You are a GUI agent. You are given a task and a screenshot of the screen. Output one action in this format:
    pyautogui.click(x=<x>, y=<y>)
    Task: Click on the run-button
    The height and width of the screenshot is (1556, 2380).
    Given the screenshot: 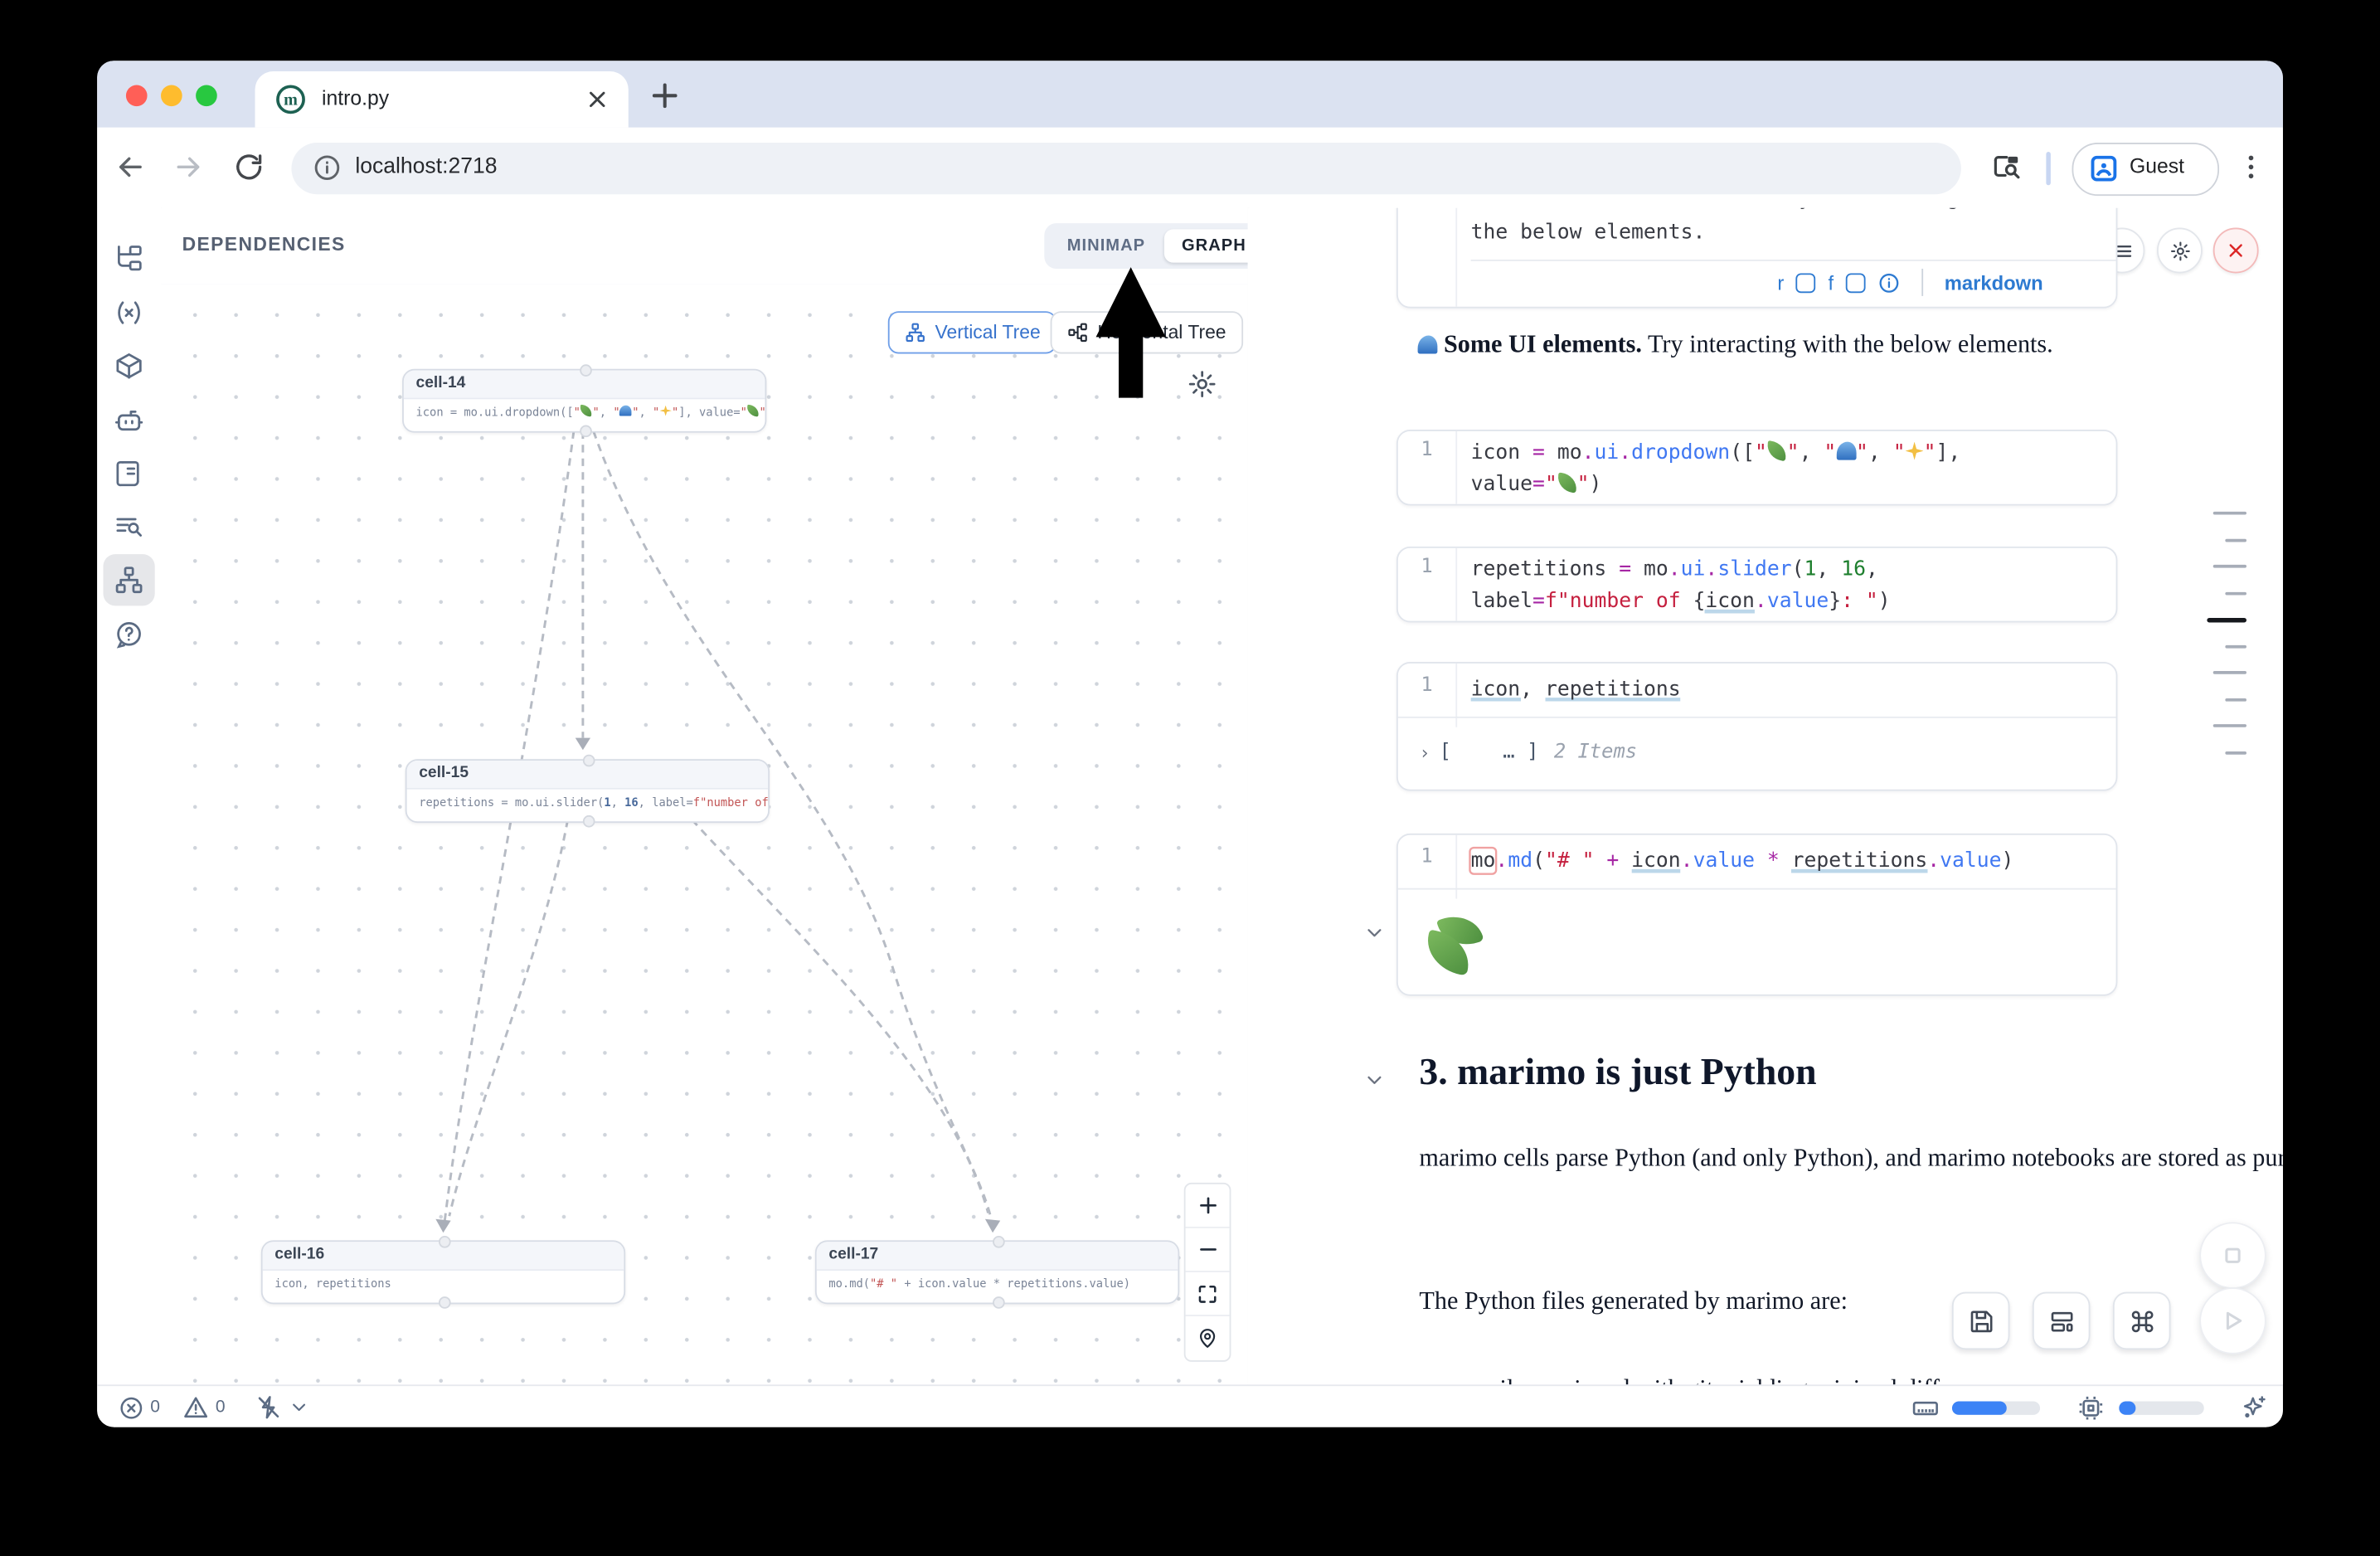 What is the action you would take?
    pyautogui.click(x=2232, y=1320)
    